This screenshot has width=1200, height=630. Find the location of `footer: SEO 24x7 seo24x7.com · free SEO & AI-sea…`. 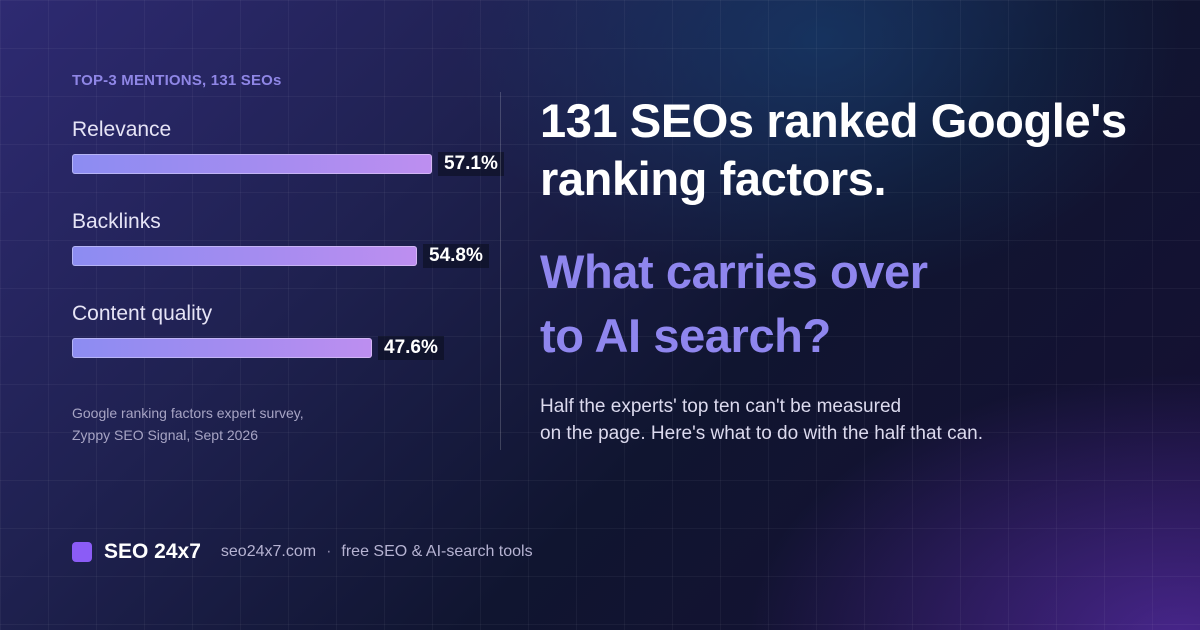

footer: SEO 24x7 seo24x7.com · free SEO & AI-sea… is located at coordinates (302, 552).